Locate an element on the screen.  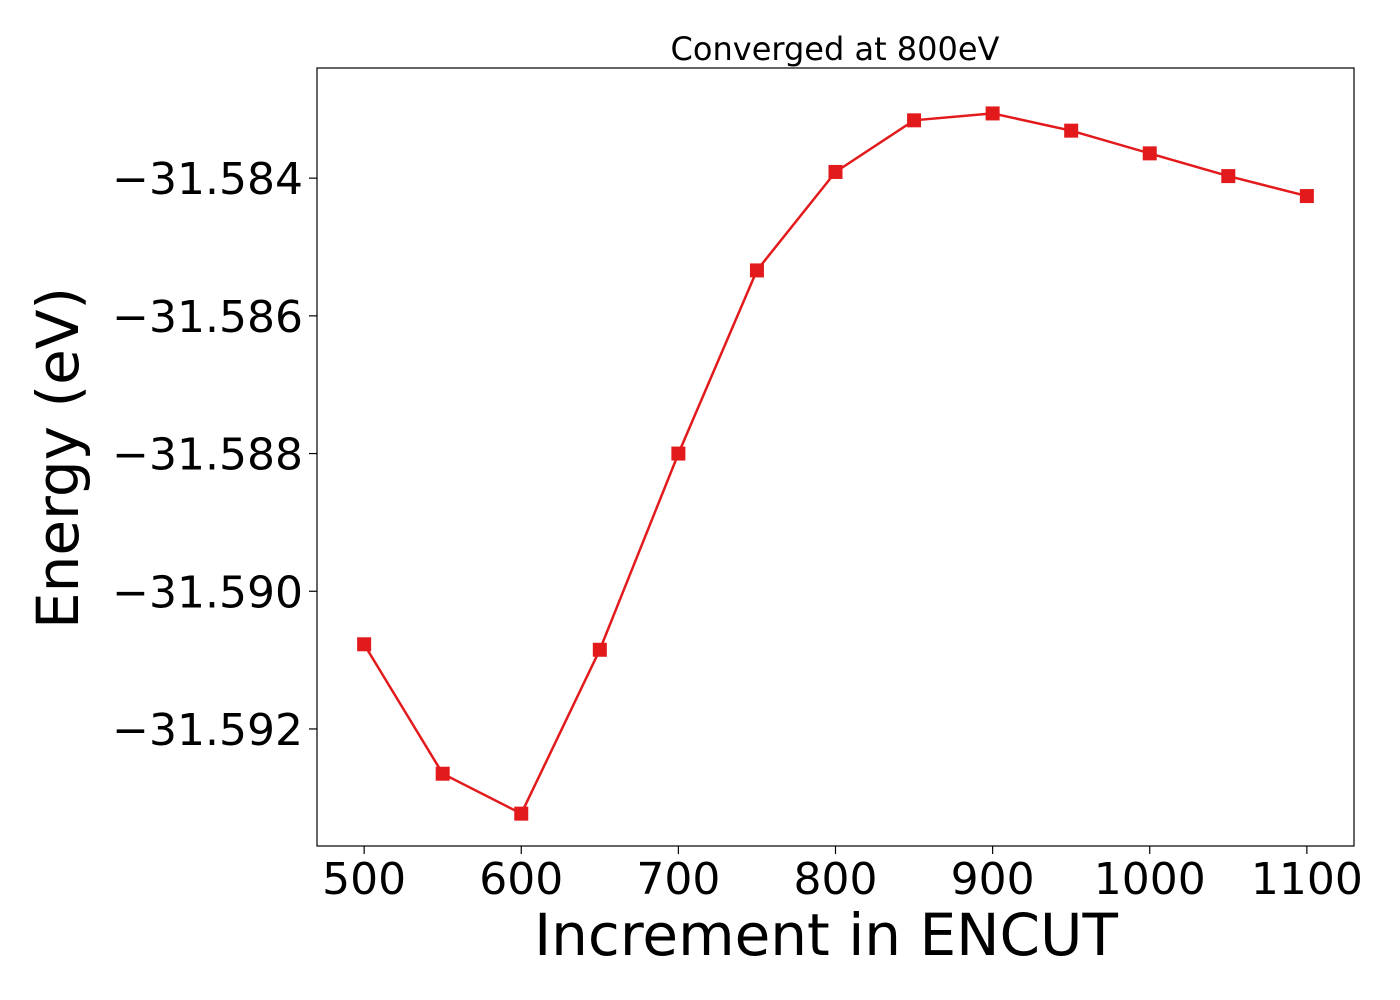
x-tick-label: 900 is located at coordinates (993, 879).